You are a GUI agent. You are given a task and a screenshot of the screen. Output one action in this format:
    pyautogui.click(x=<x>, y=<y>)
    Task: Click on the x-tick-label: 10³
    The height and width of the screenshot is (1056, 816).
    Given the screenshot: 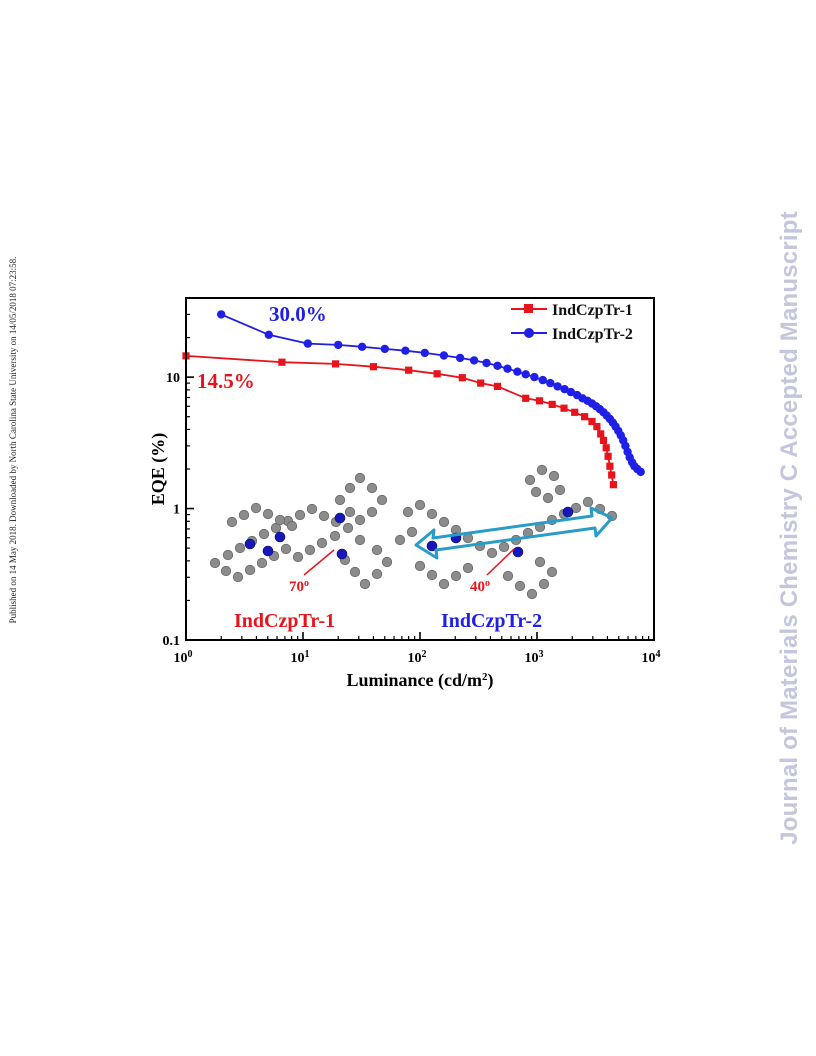 What is the action you would take?
    pyautogui.click(x=534, y=658)
    